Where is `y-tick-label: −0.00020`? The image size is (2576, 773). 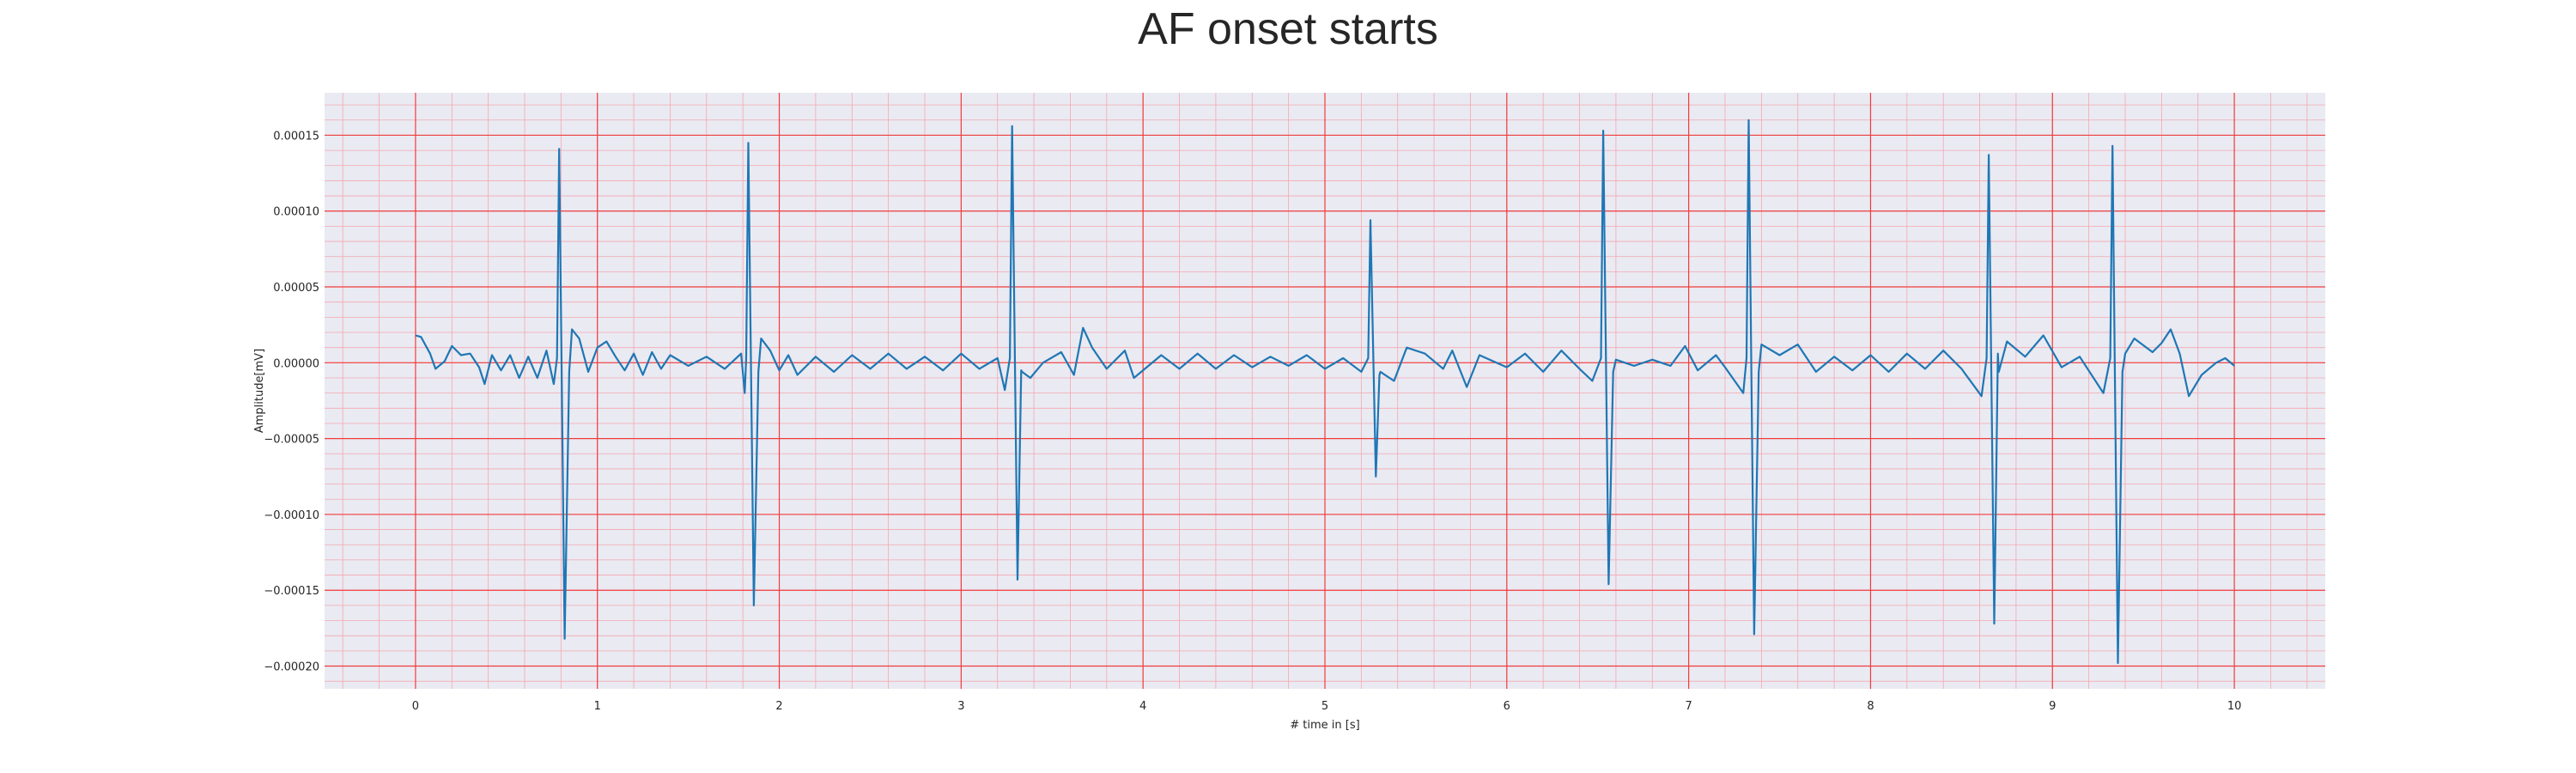 y-tick-label: −0.00020 is located at coordinates (291, 667).